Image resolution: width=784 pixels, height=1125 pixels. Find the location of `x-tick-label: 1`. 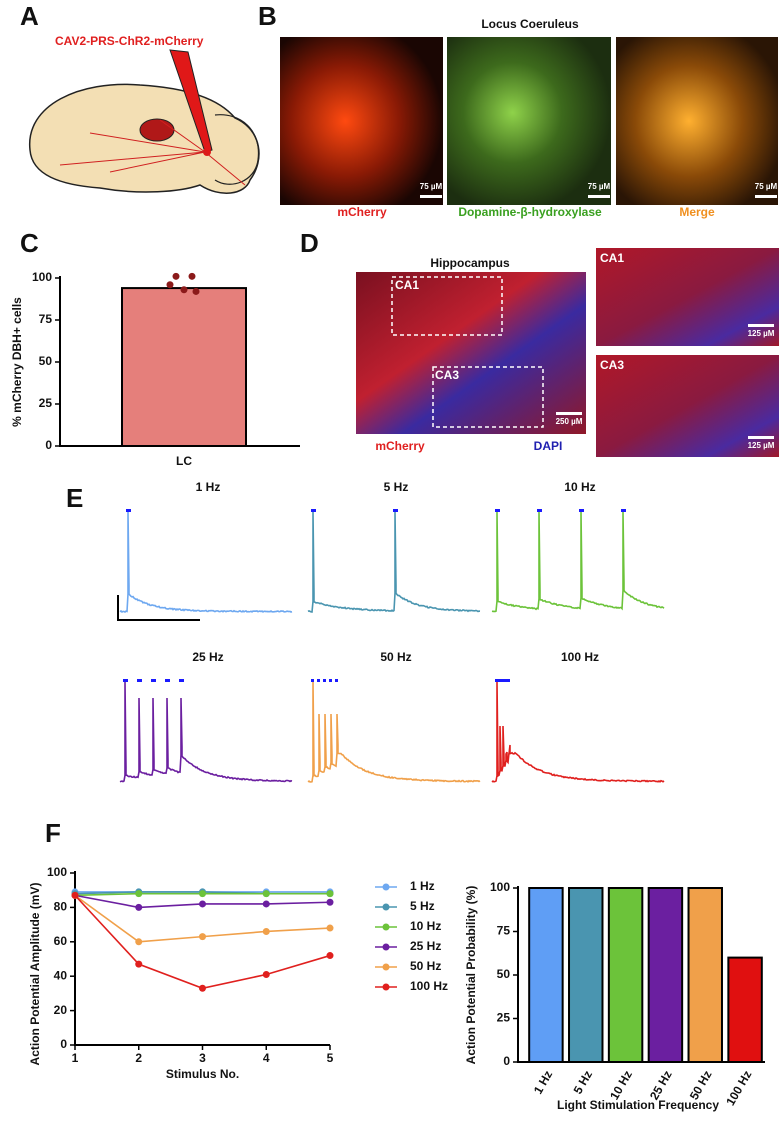

x-tick-label: 1 is located at coordinates (75, 1058).